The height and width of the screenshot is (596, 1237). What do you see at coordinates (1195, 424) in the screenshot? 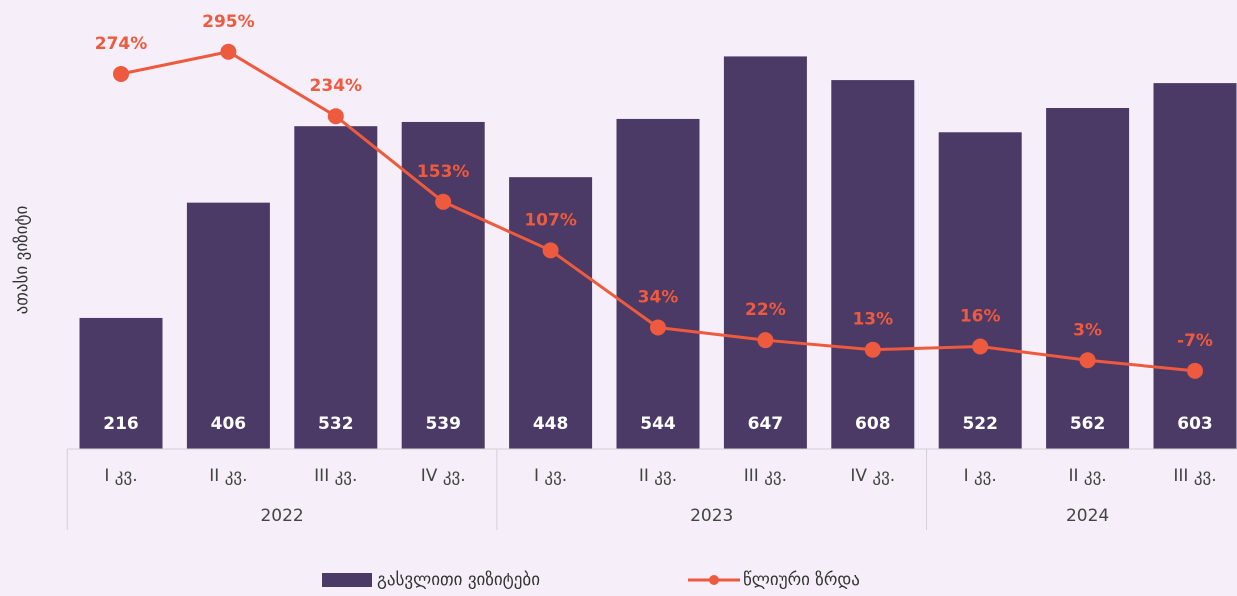
I see `bar-value-label: 603` at bounding box center [1195, 424].